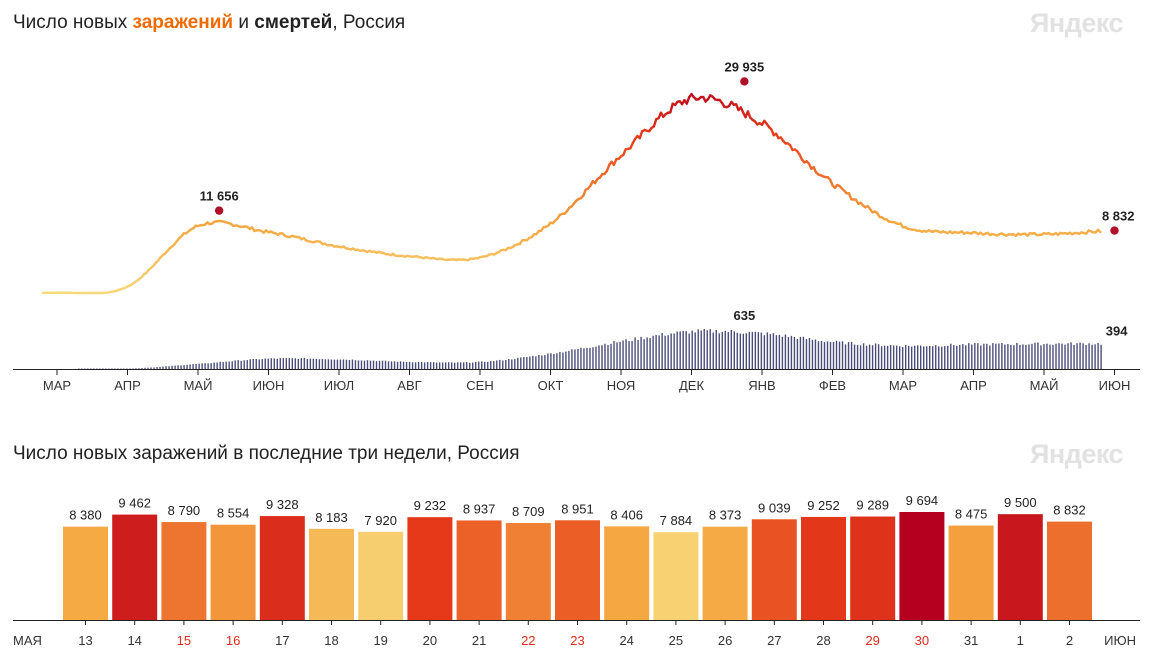 This screenshot has width=1157, height=669. Describe the element at coordinates (922, 500) in the screenshot. I see `bar-value-label: 9 694` at that location.